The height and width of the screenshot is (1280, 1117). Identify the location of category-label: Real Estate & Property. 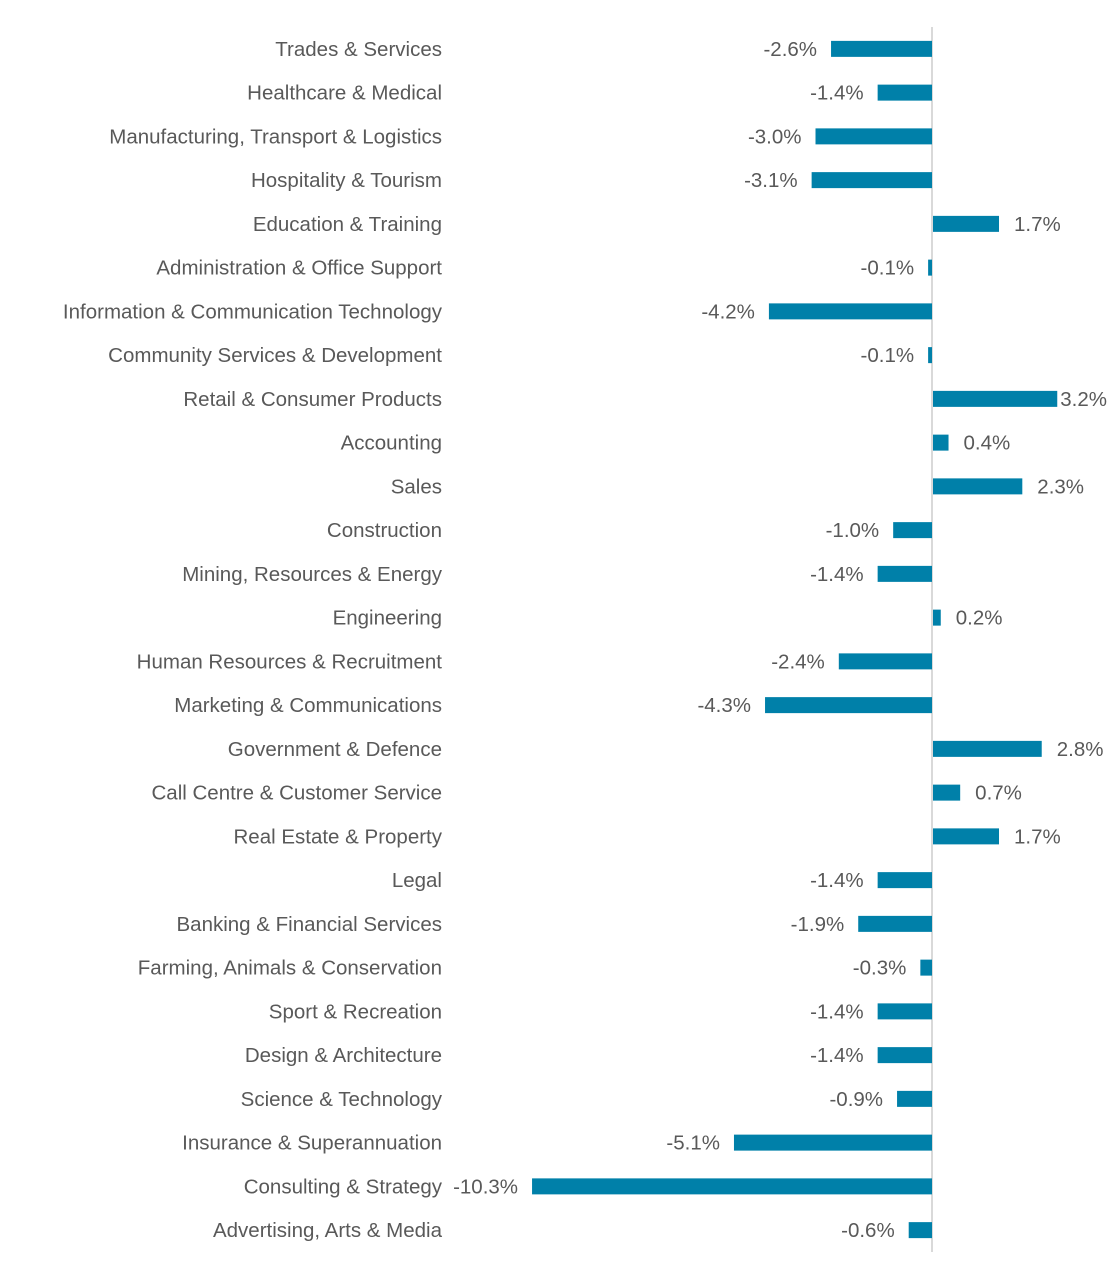
(337, 836).